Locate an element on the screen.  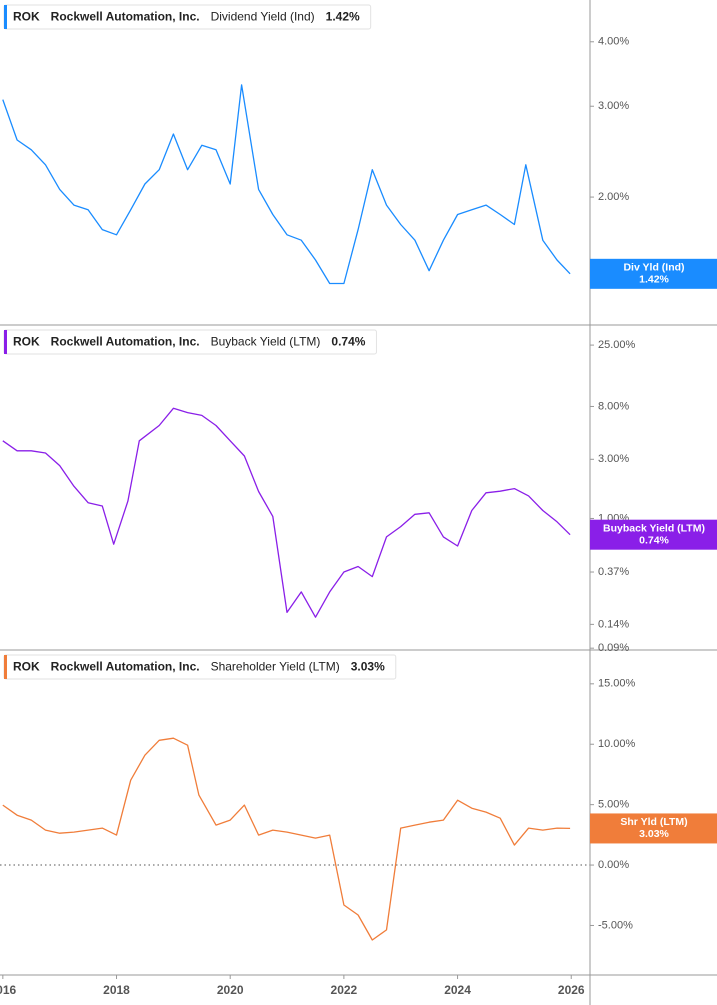
y-tick-label: 0.37% is located at coordinates (613, 572).